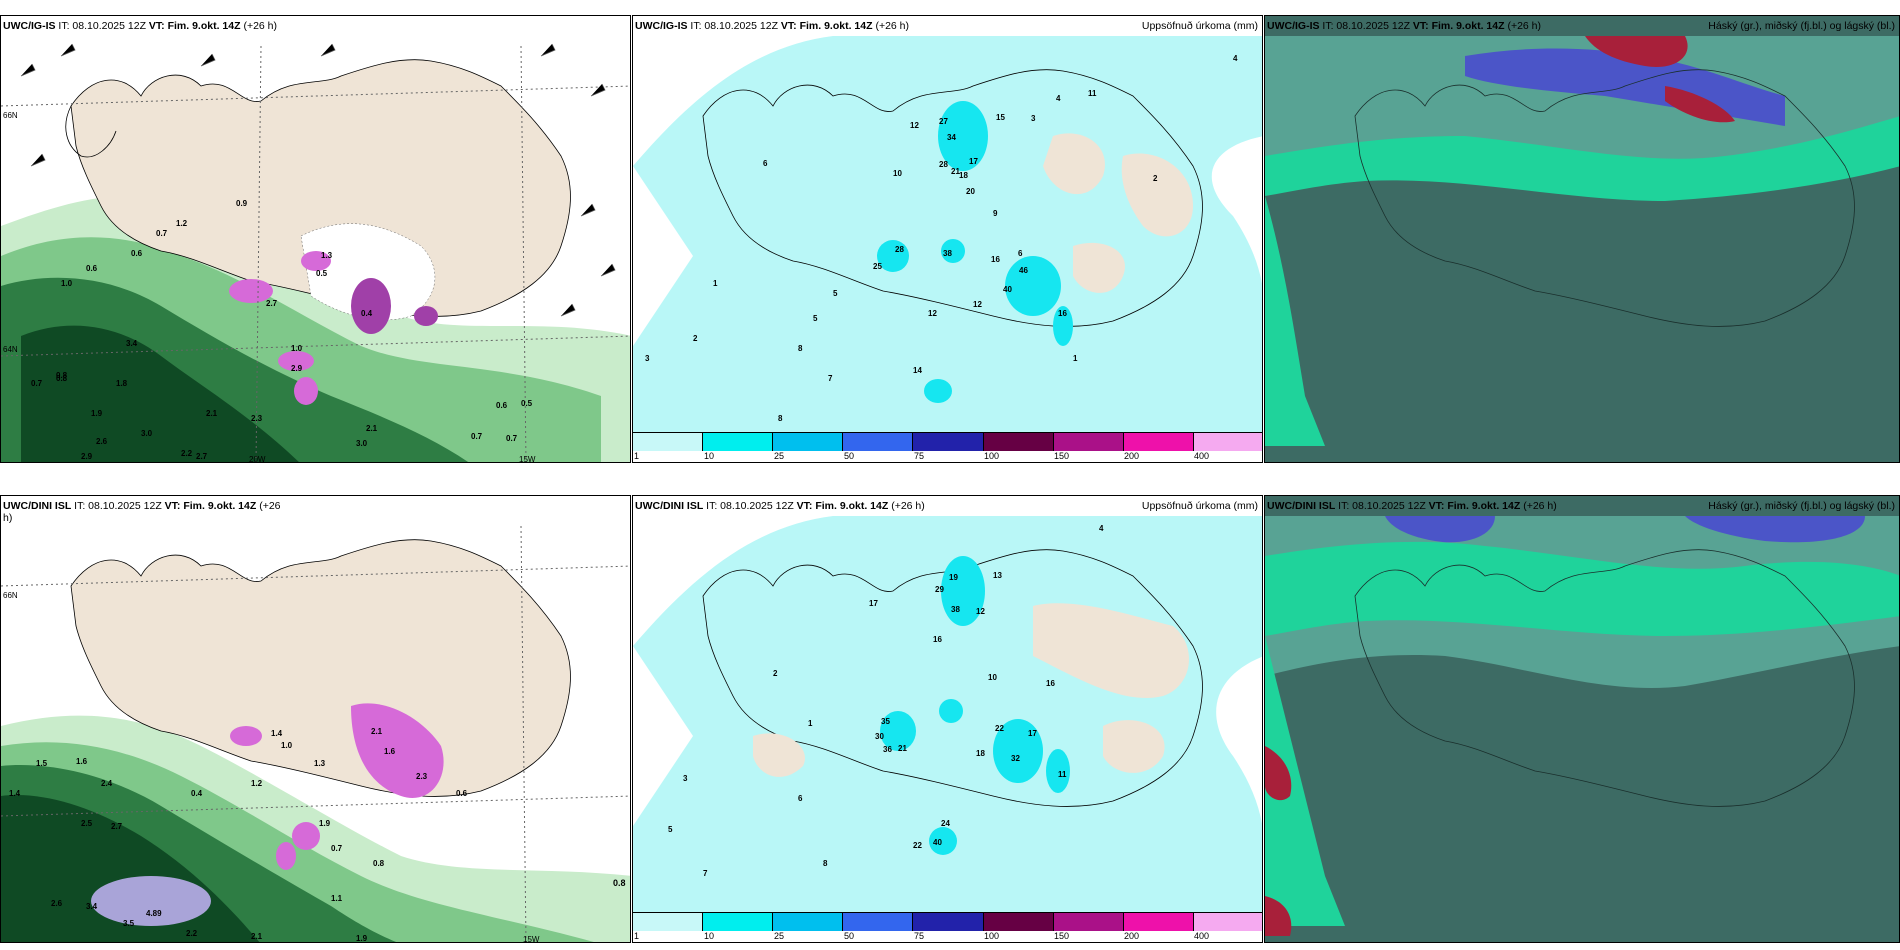 This screenshot has height=950, width=1900. I want to click on colorbar-tick: 100, so click(992, 936).